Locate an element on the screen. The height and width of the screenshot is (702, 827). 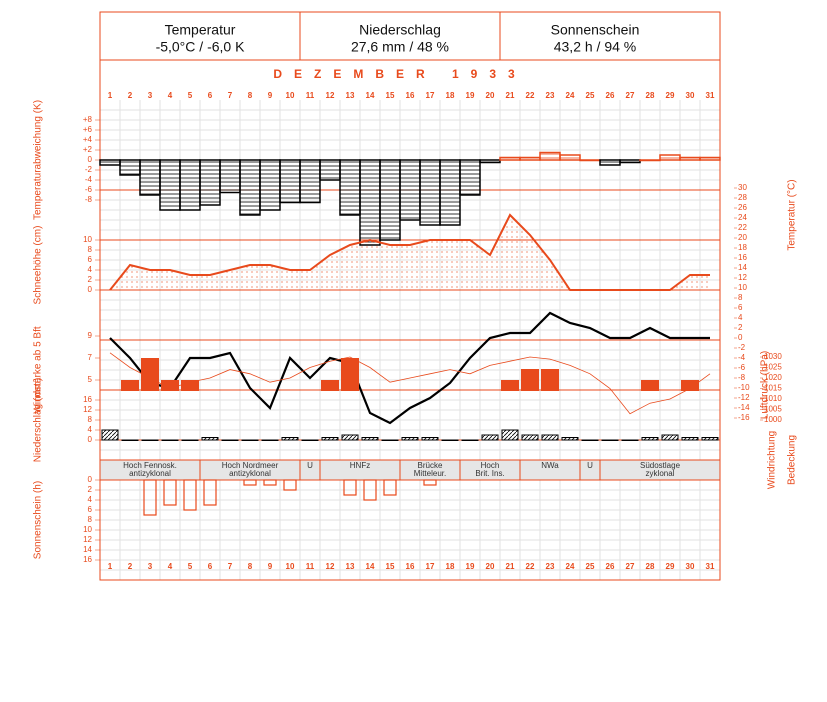
y-tick-label: -4 is located at coordinates (89, 179).